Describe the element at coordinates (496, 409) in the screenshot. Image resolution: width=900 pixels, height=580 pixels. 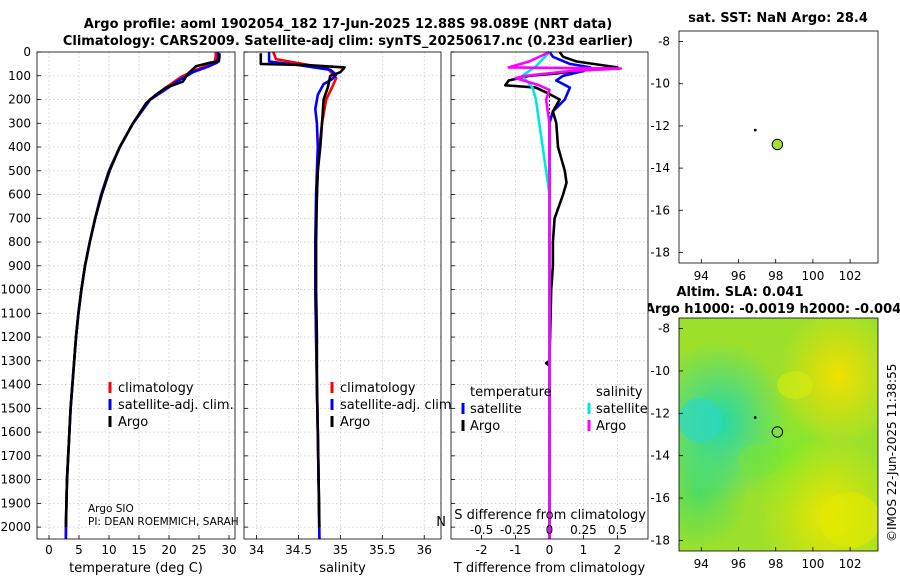
I see `diff-legend-t-satellite: satellite` at that location.